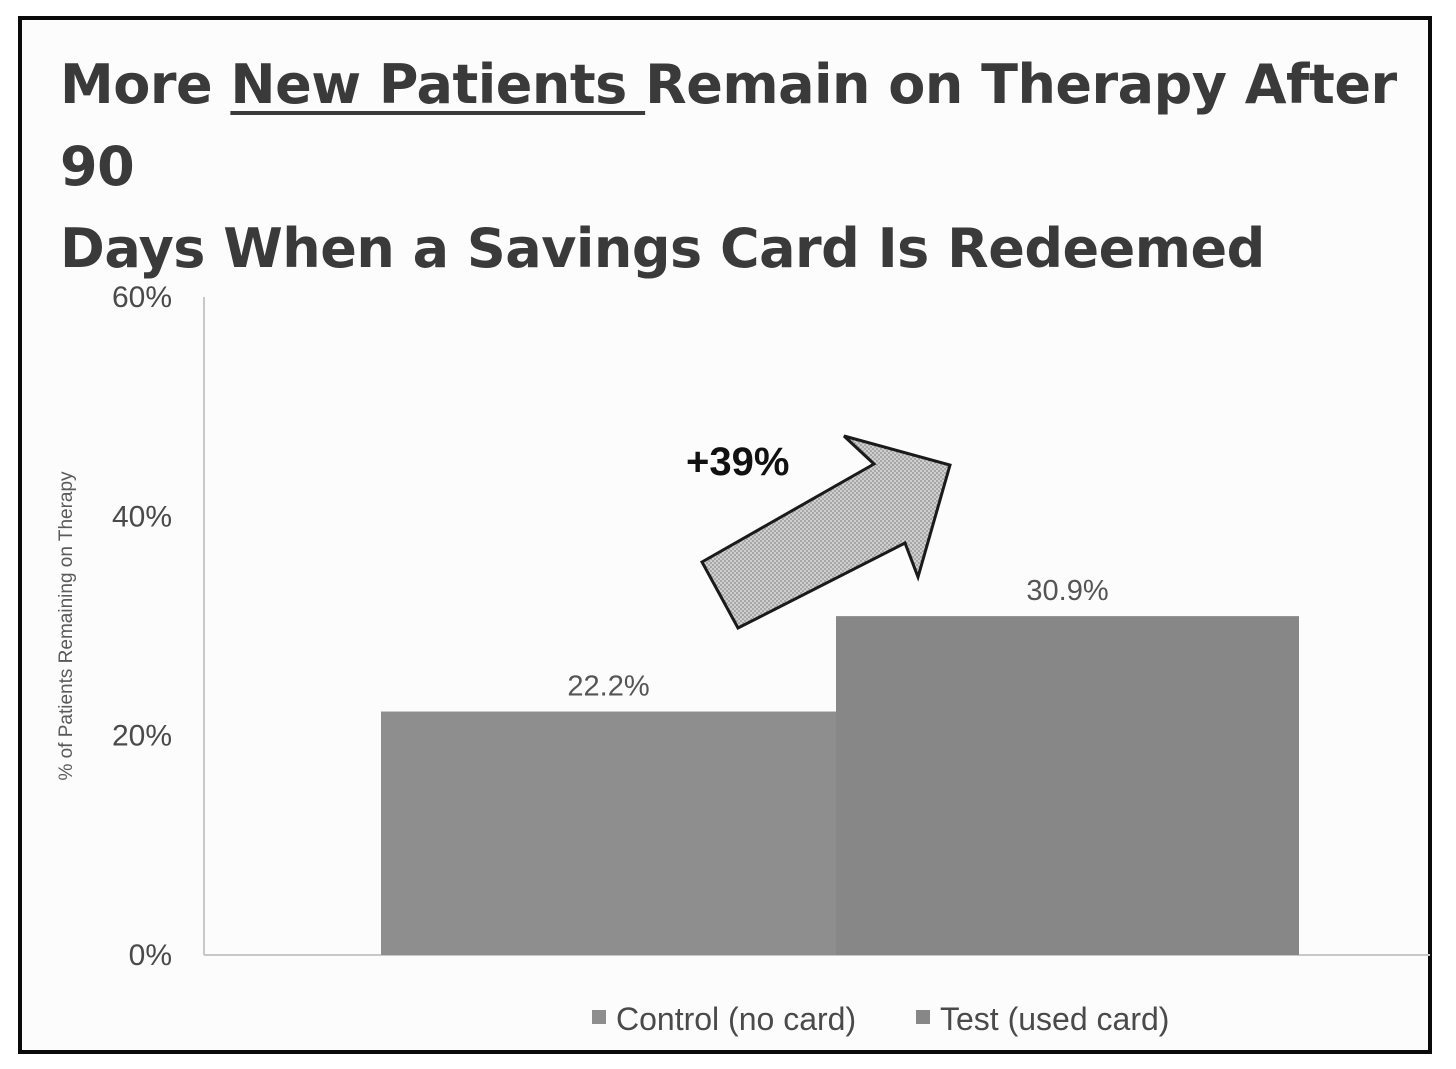  What do you see at coordinates (608, 833) in the screenshot?
I see `bar-control` at bounding box center [608, 833].